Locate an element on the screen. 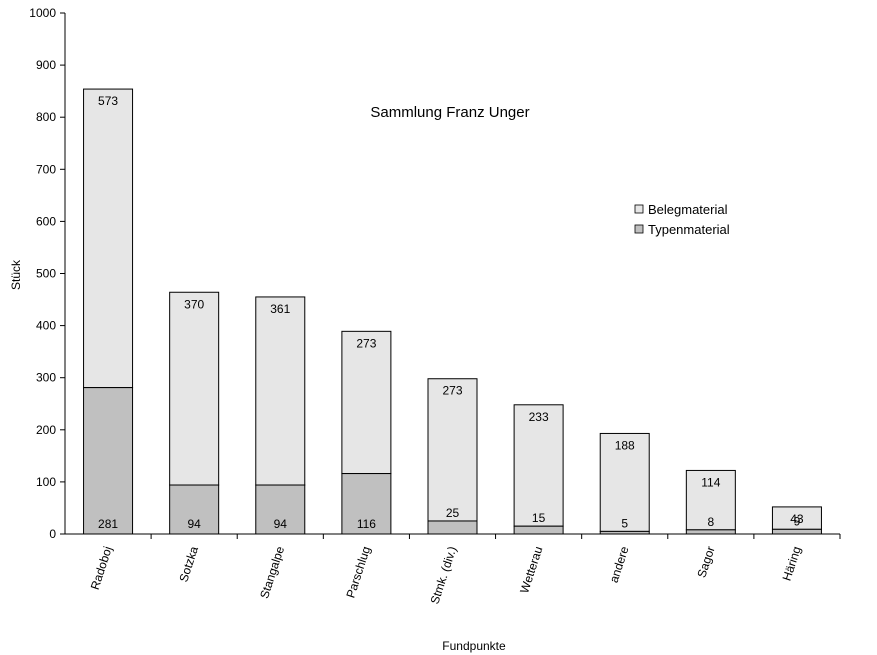  y-tick-label: 200 is located at coordinates (46, 430).